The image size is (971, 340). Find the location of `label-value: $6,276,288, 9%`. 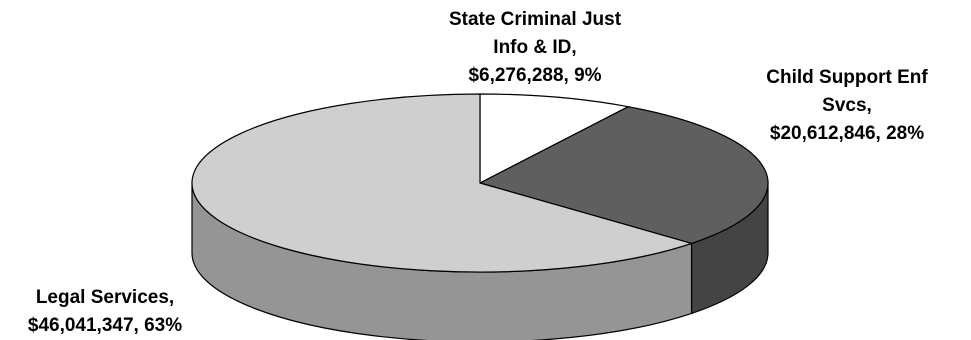

label-value: $6,276,288, 9% is located at coordinates (535, 75).